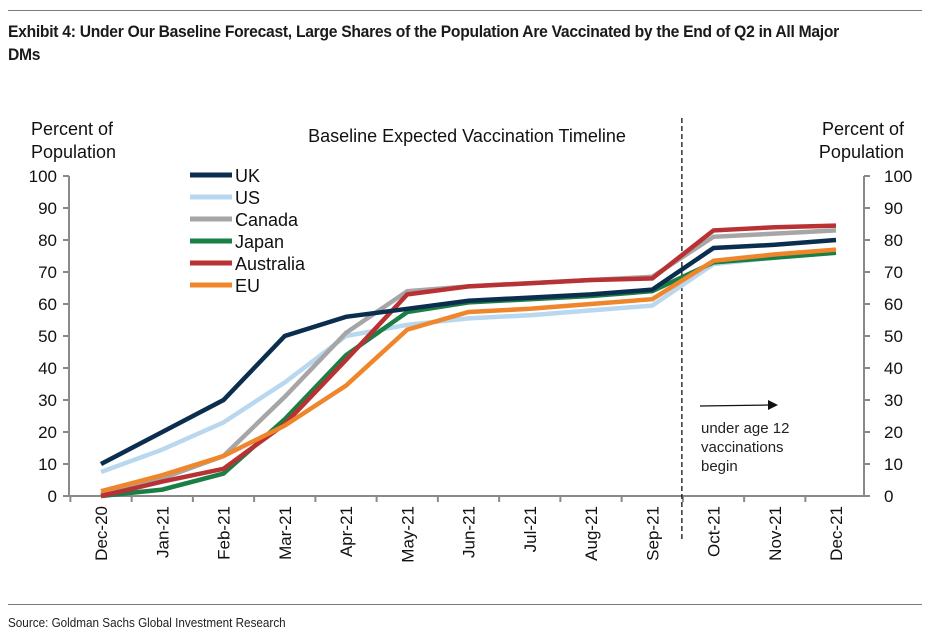 This screenshot has height=641, width=945. I want to click on right-y-tick-label: 10, so click(893, 464).